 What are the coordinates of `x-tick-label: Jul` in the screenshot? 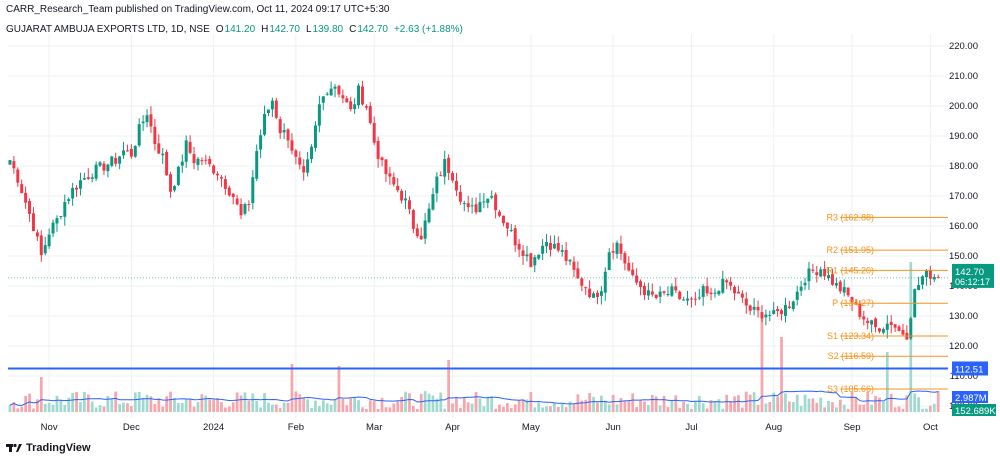 It's located at (691, 427).